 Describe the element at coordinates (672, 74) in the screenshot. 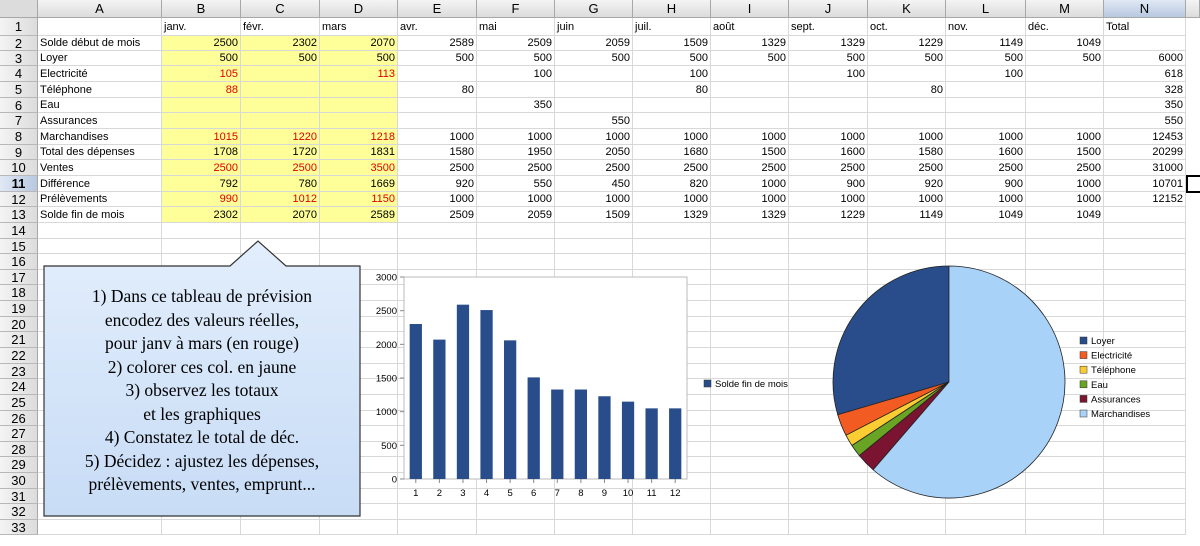

I see `value-cell: 100` at that location.